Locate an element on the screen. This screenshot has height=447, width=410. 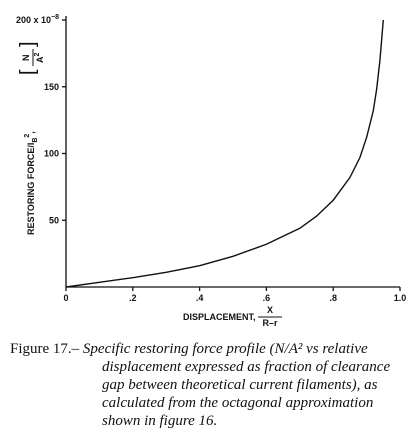
x-axis-label: DISPLACEMENT, X R–r is located at coordinates (232, 316).